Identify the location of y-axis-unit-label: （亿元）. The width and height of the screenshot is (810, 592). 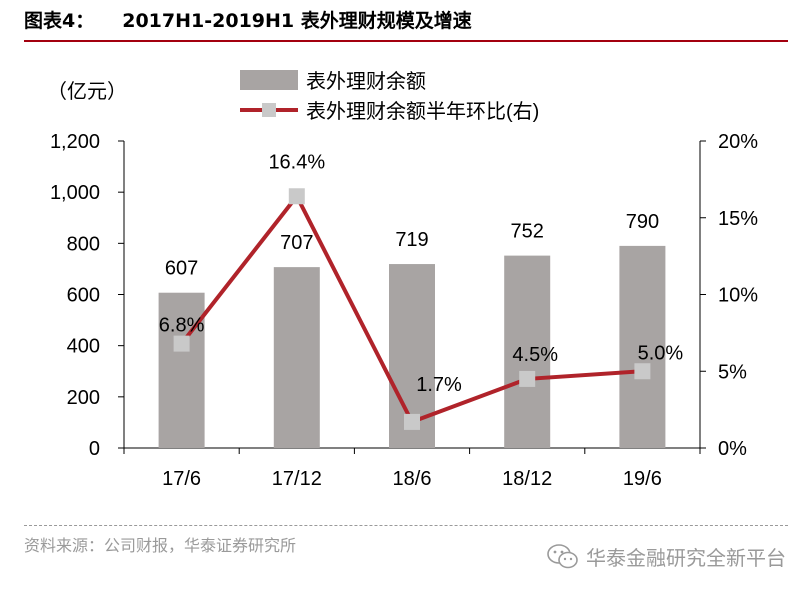
(87, 91).